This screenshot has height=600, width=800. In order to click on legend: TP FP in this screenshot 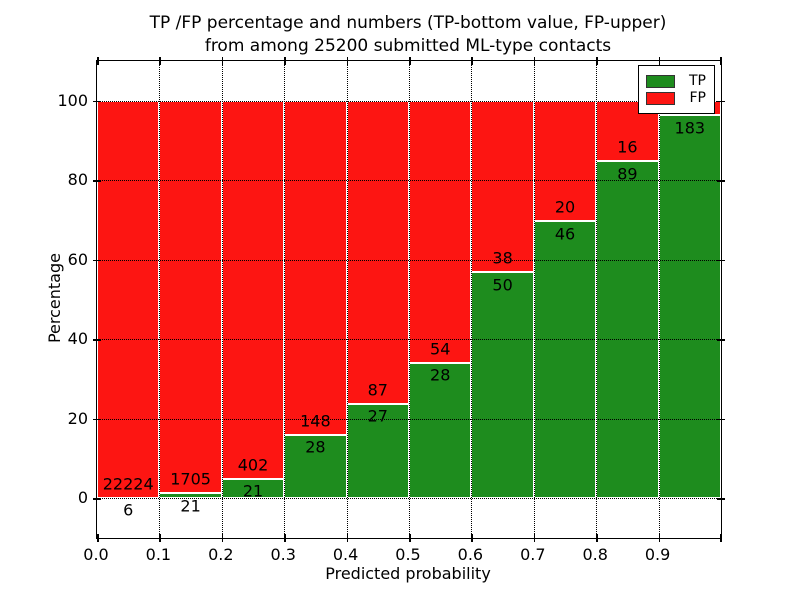, I will do `click(676, 89)`.